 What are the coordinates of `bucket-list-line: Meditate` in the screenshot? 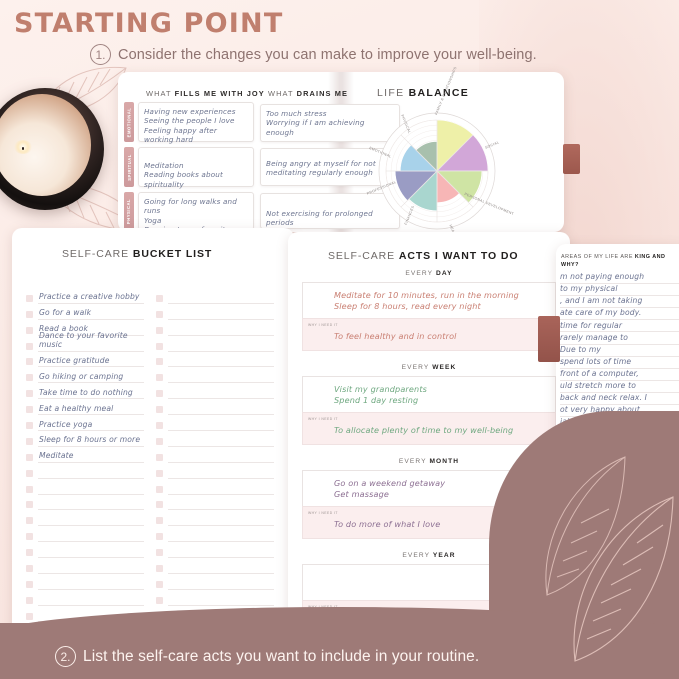 It's located at (91, 455).